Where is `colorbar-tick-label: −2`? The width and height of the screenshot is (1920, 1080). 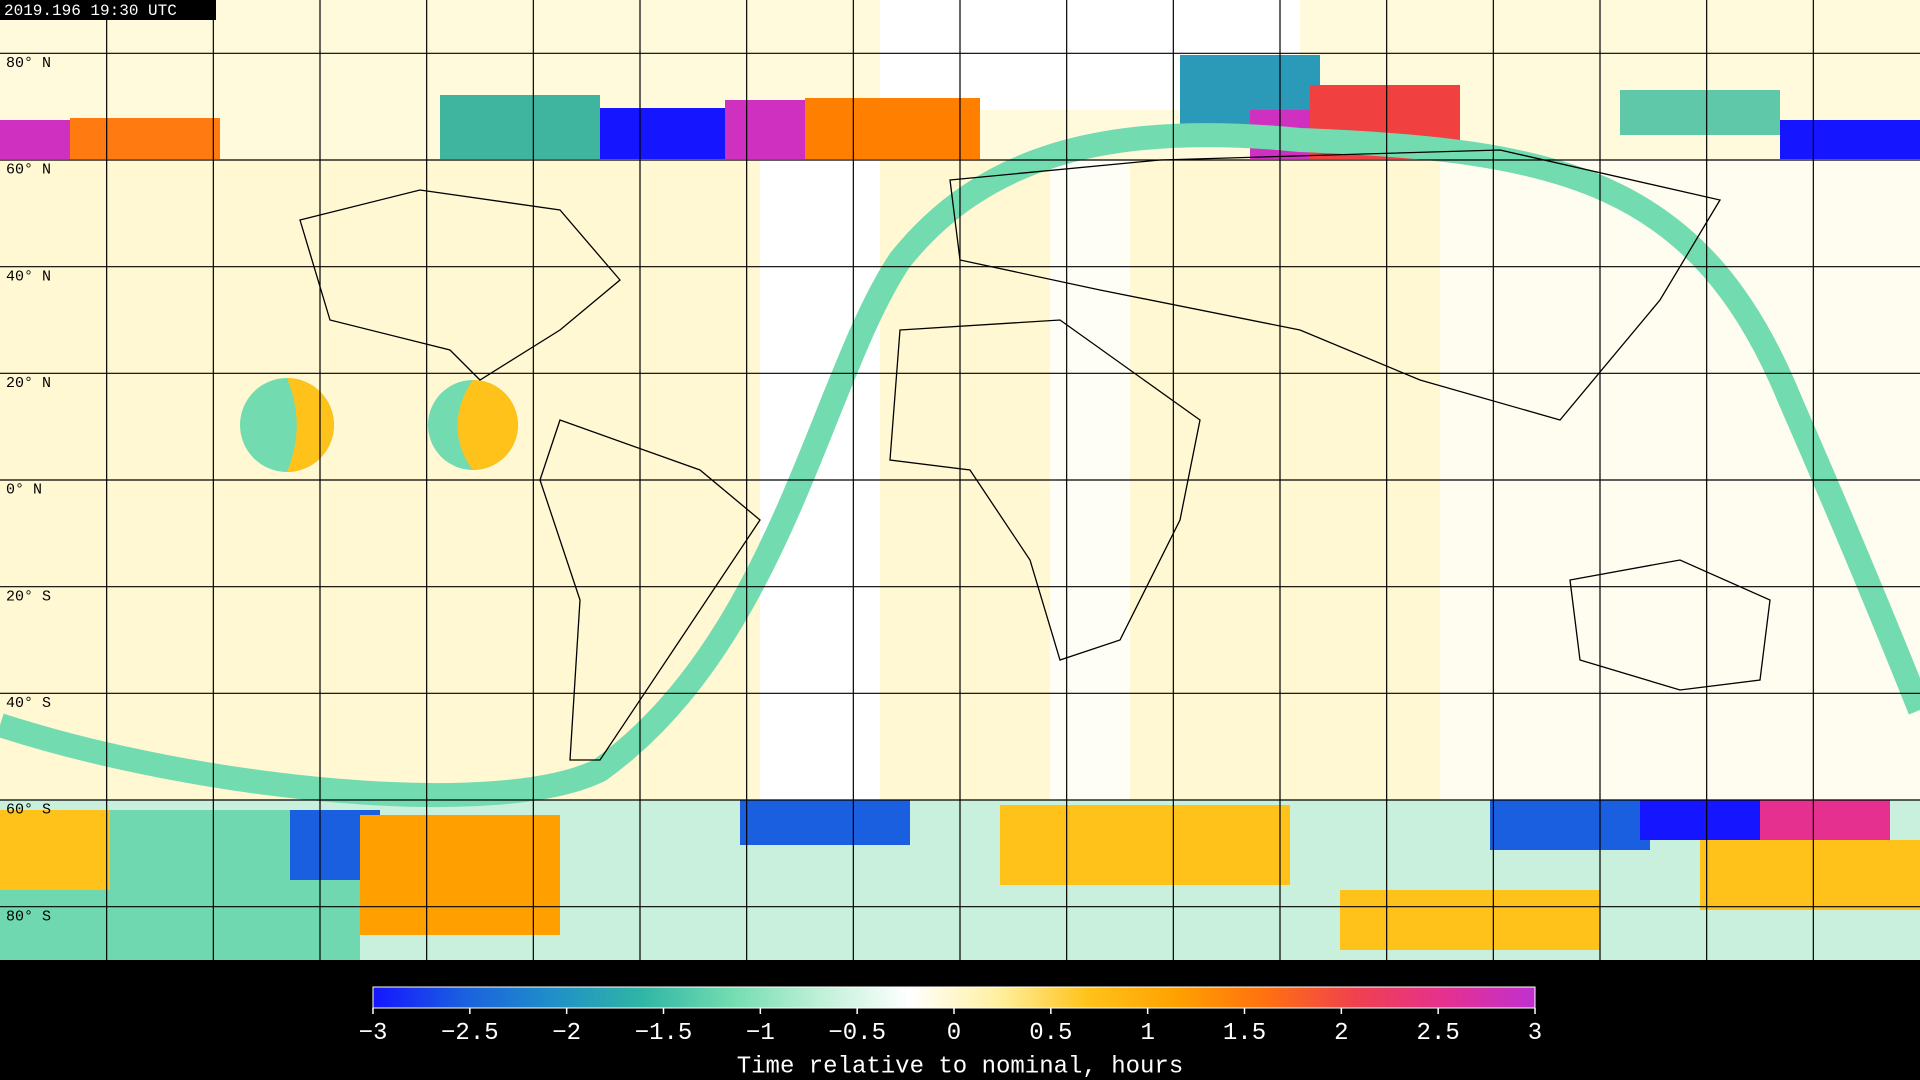
colorbar-tick-label: −2 is located at coordinates (566, 1033).